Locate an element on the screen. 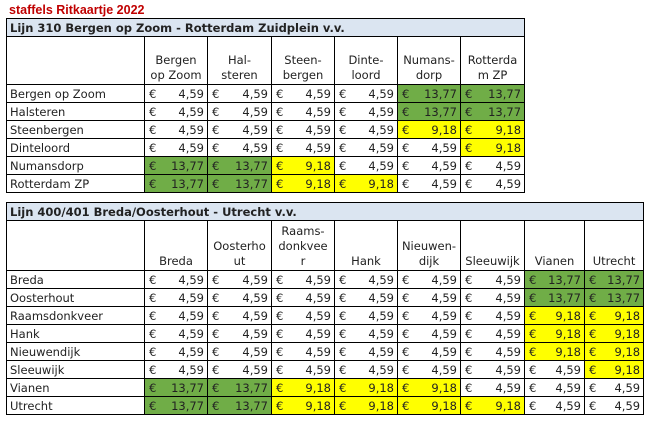  column-header-oosterho-ut: Oosterho ut is located at coordinates (239, 245).